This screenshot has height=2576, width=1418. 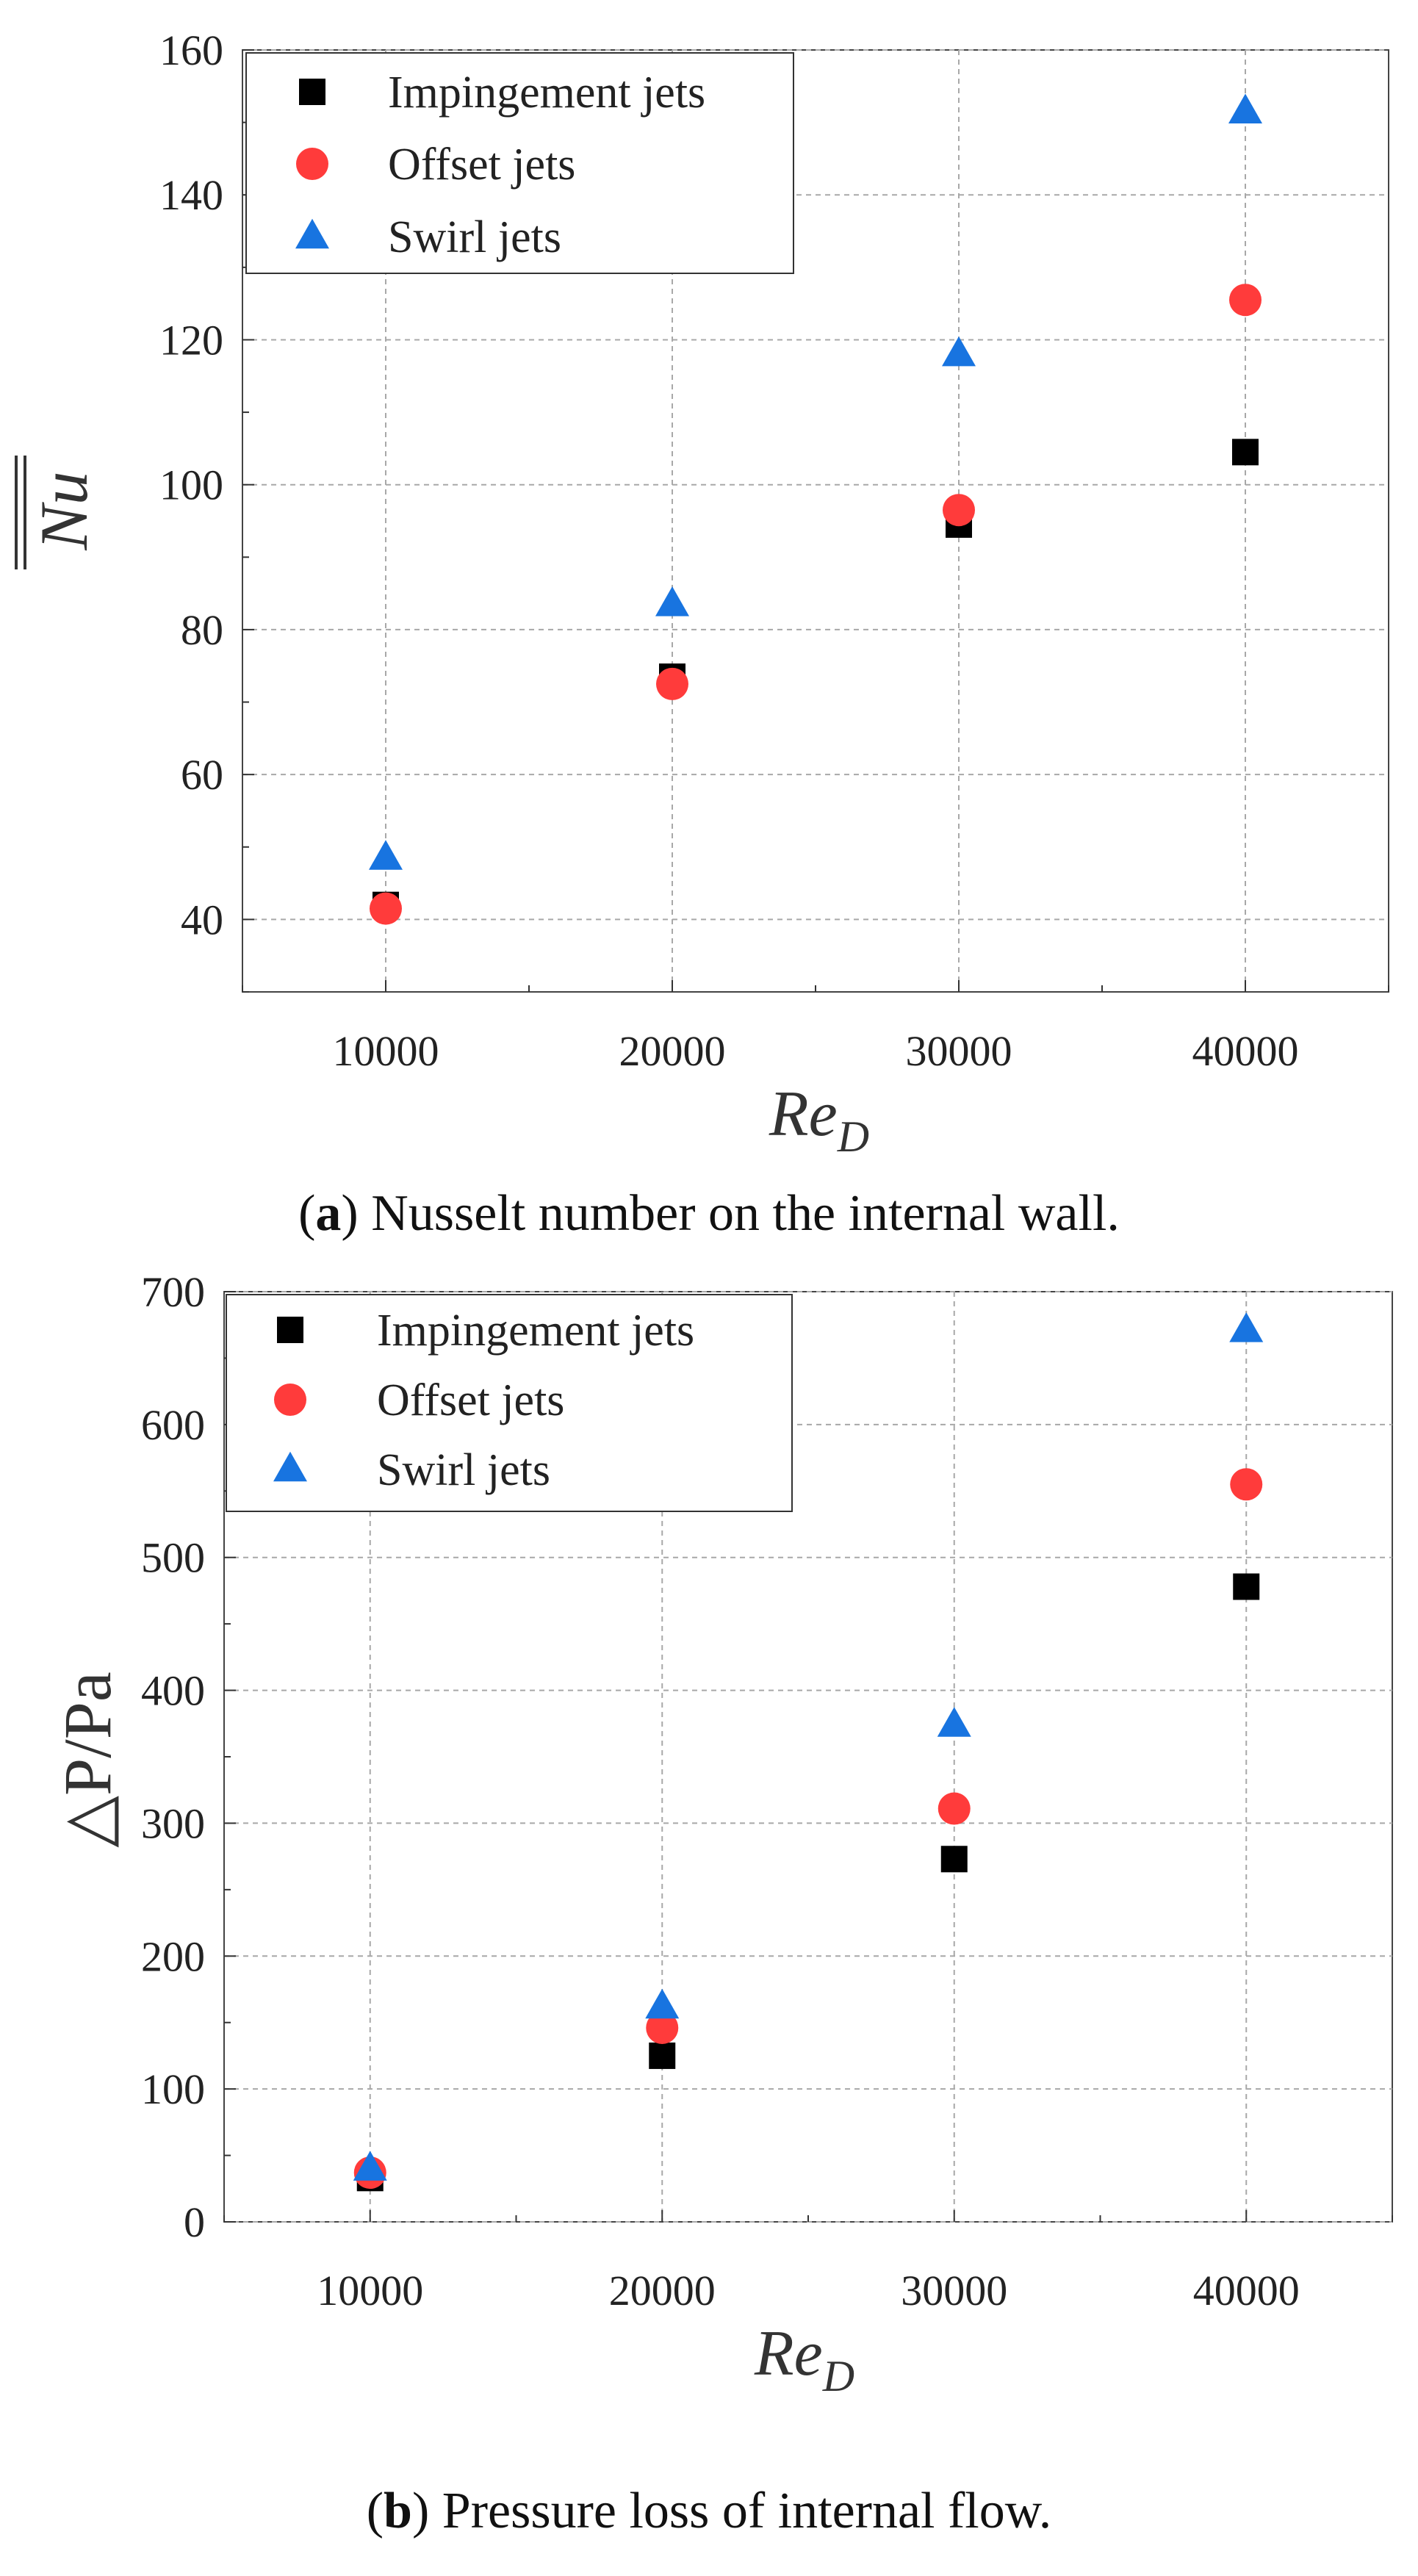 I want to click on caption-a: (a) Nusselt number on the internal wall., so click(x=709, y=1213).